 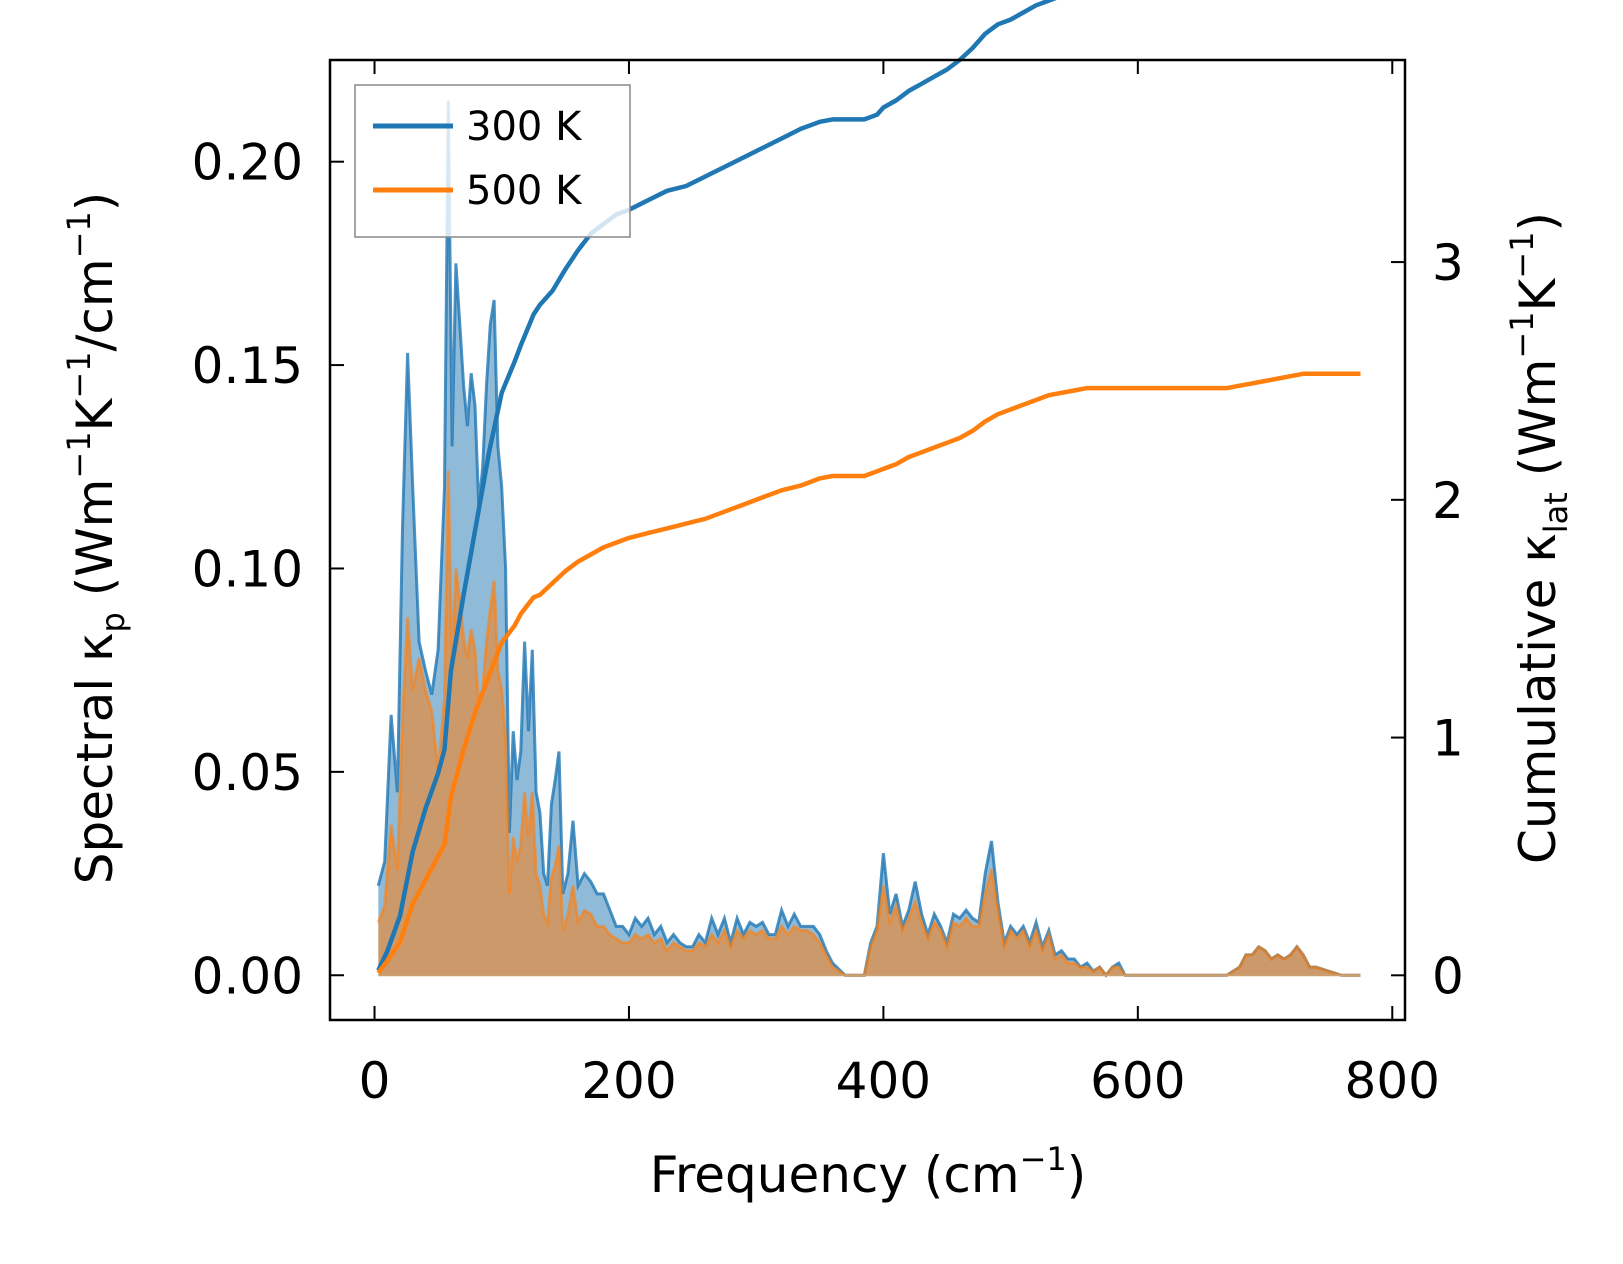 What do you see at coordinates (375, 1081) in the screenshot?
I see `x-tick-label: 0` at bounding box center [375, 1081].